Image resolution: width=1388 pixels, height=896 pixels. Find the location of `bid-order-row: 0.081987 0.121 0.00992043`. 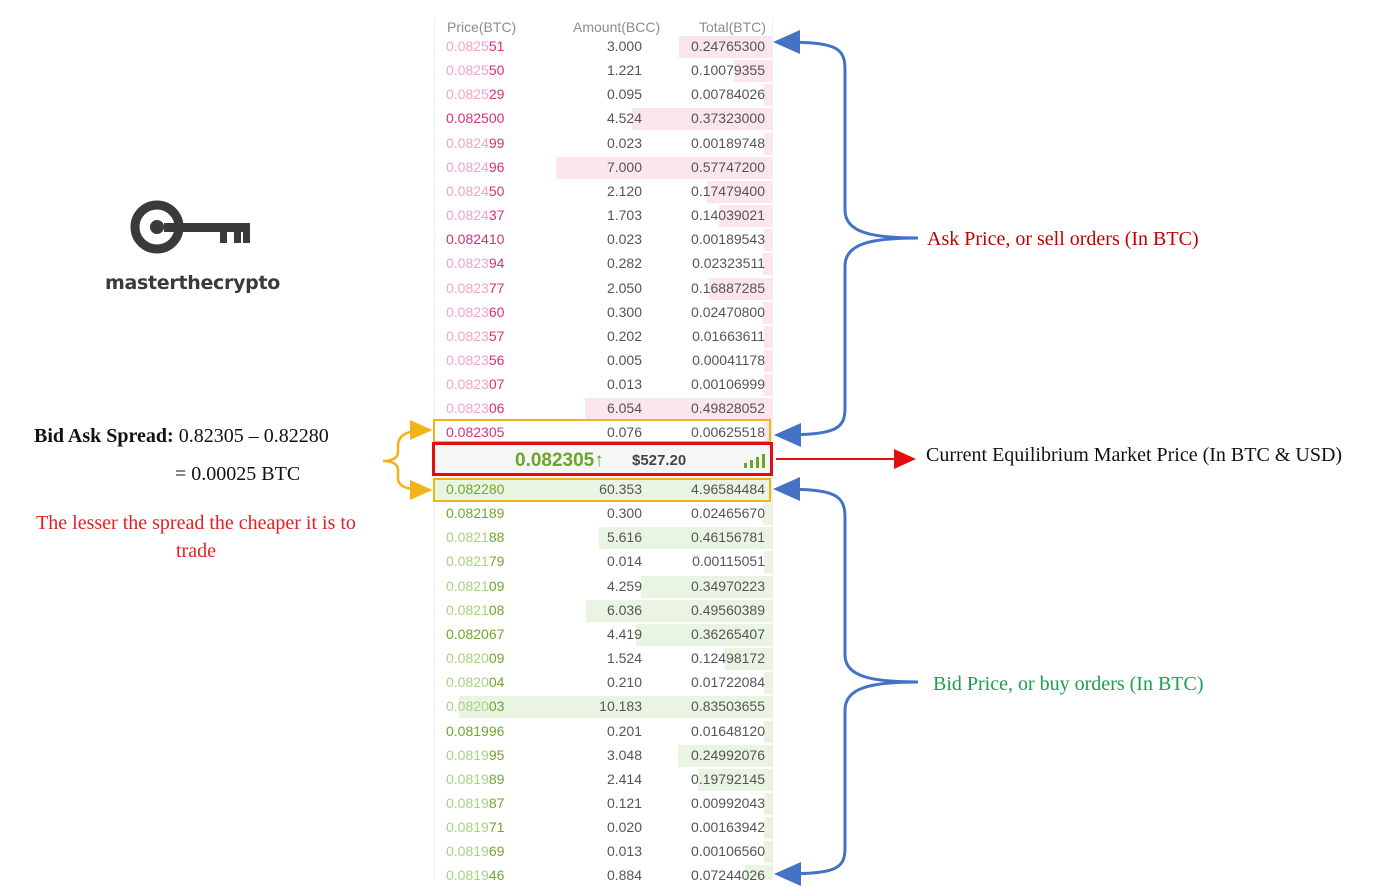

bid-order-row: 0.081987 0.121 0.00992043 is located at coordinates (603, 804).